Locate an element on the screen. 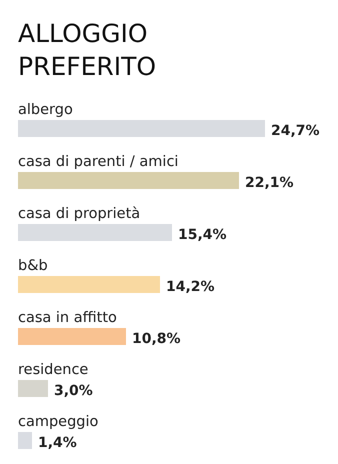 This screenshot has height=464, width=338. y-tick-label: casa di parenti / amici is located at coordinates (98, 162).